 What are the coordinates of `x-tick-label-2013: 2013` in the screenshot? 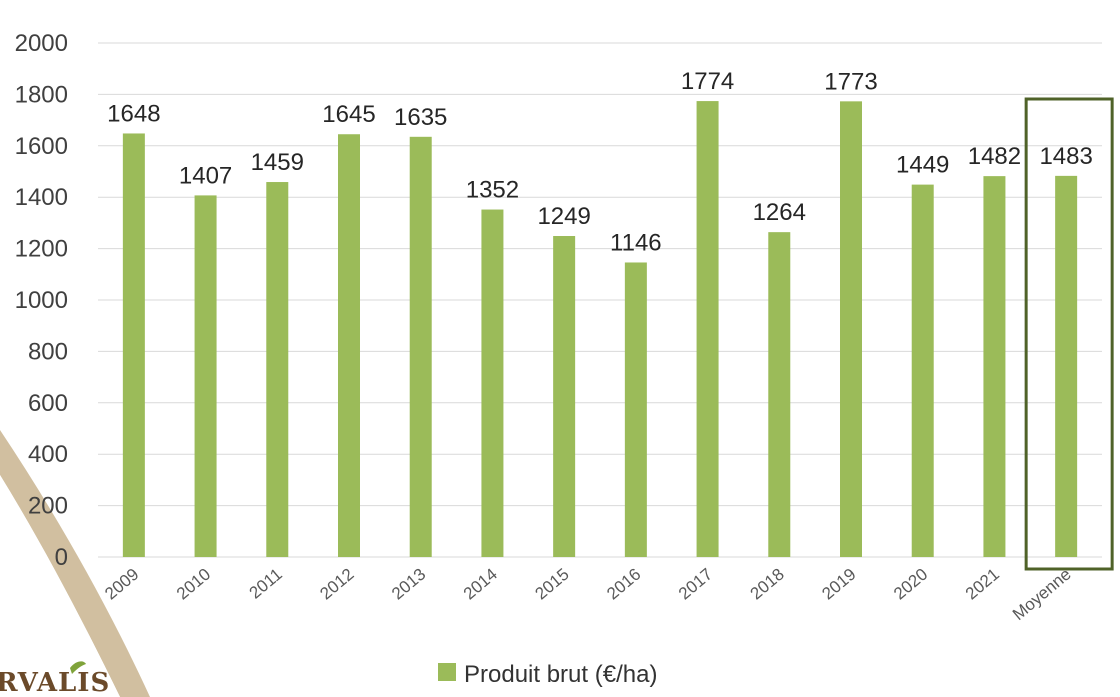 It's located at (408, 584).